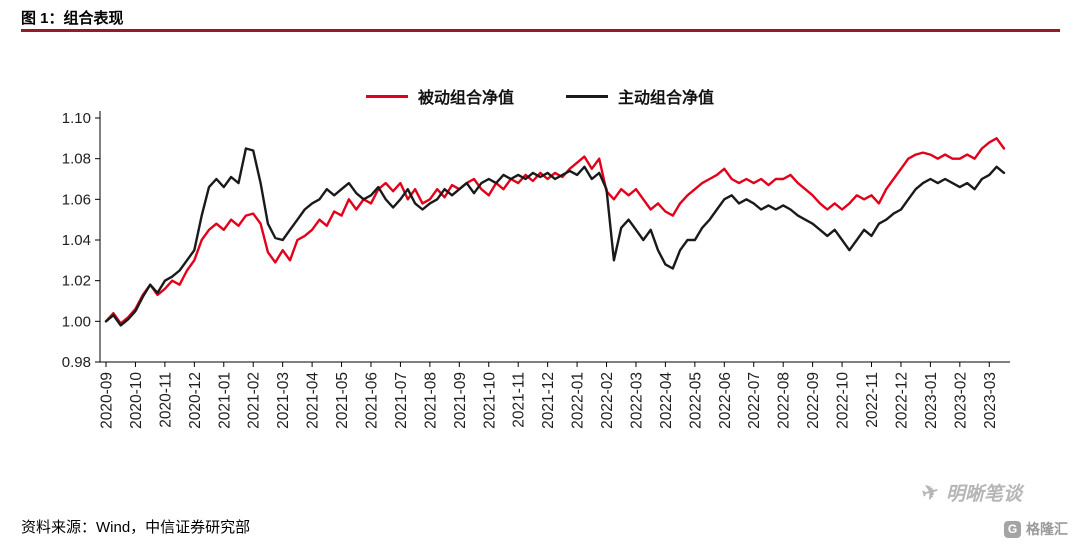  What do you see at coordinates (930, 493) in the screenshot?
I see `paper-plane-icon: ✈` at bounding box center [930, 493].